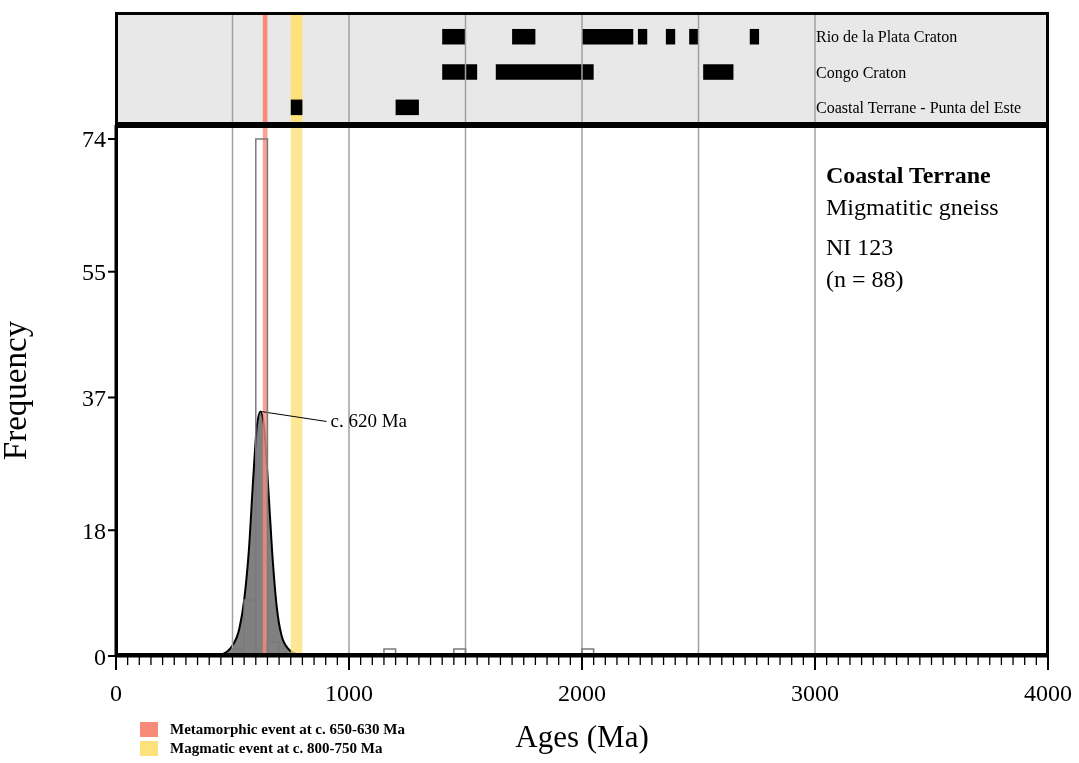  I want to click on y-tick-label: 0, so click(100, 656).